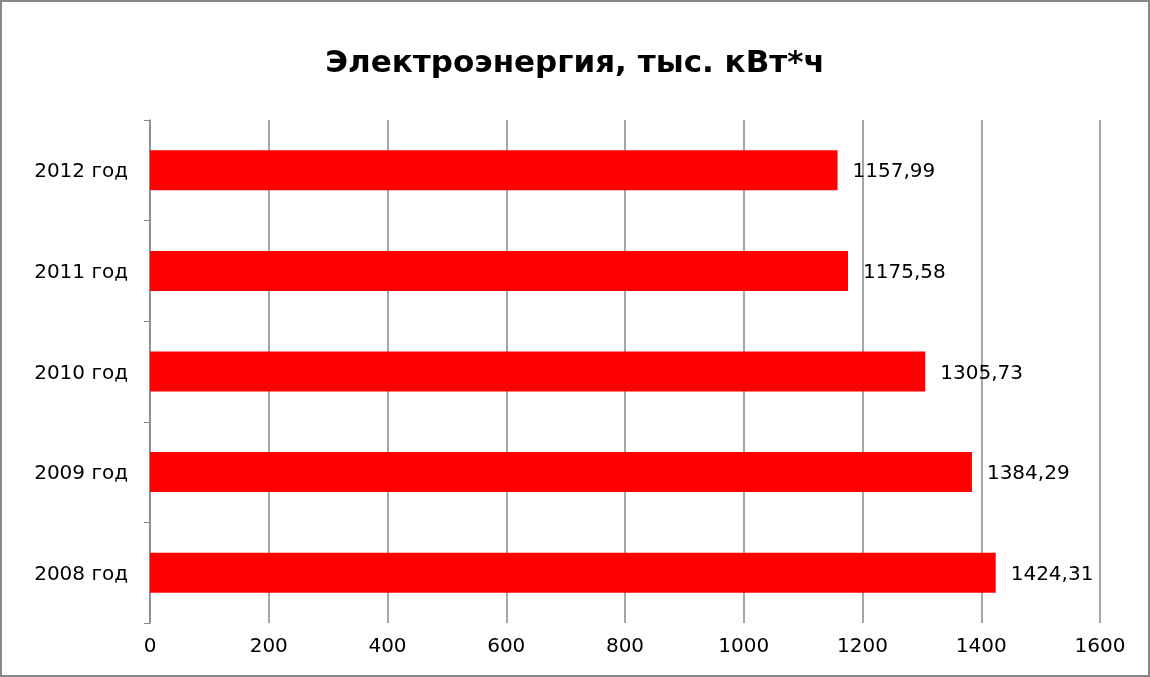 The height and width of the screenshot is (677, 1150). Describe the element at coordinates (506, 645) in the screenshot. I see `x-tick-label: 600` at that location.